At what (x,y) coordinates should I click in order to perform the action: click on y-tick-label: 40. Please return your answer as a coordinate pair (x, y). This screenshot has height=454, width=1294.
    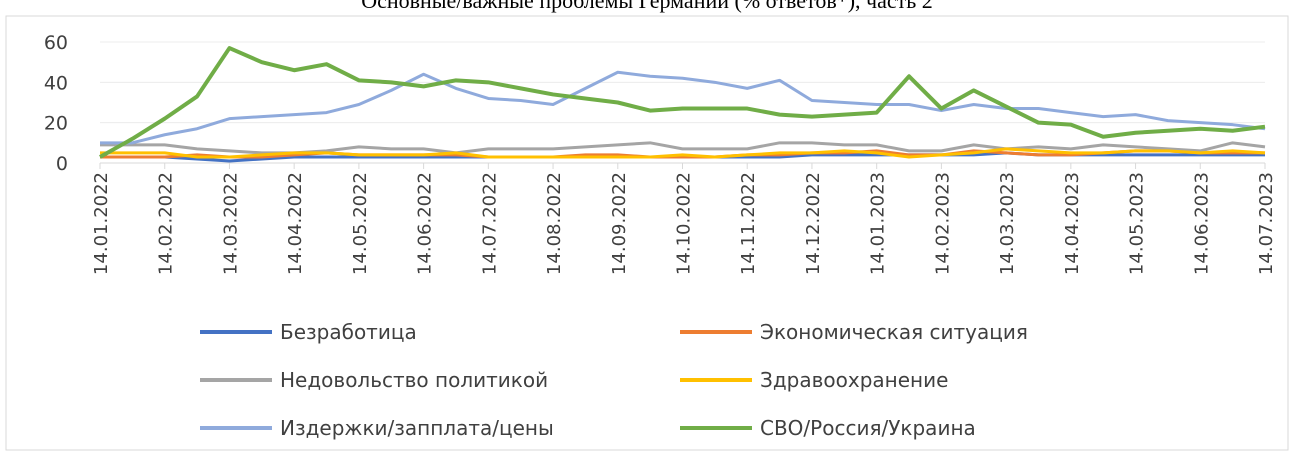
    Looking at the image, I should click on (56, 83).